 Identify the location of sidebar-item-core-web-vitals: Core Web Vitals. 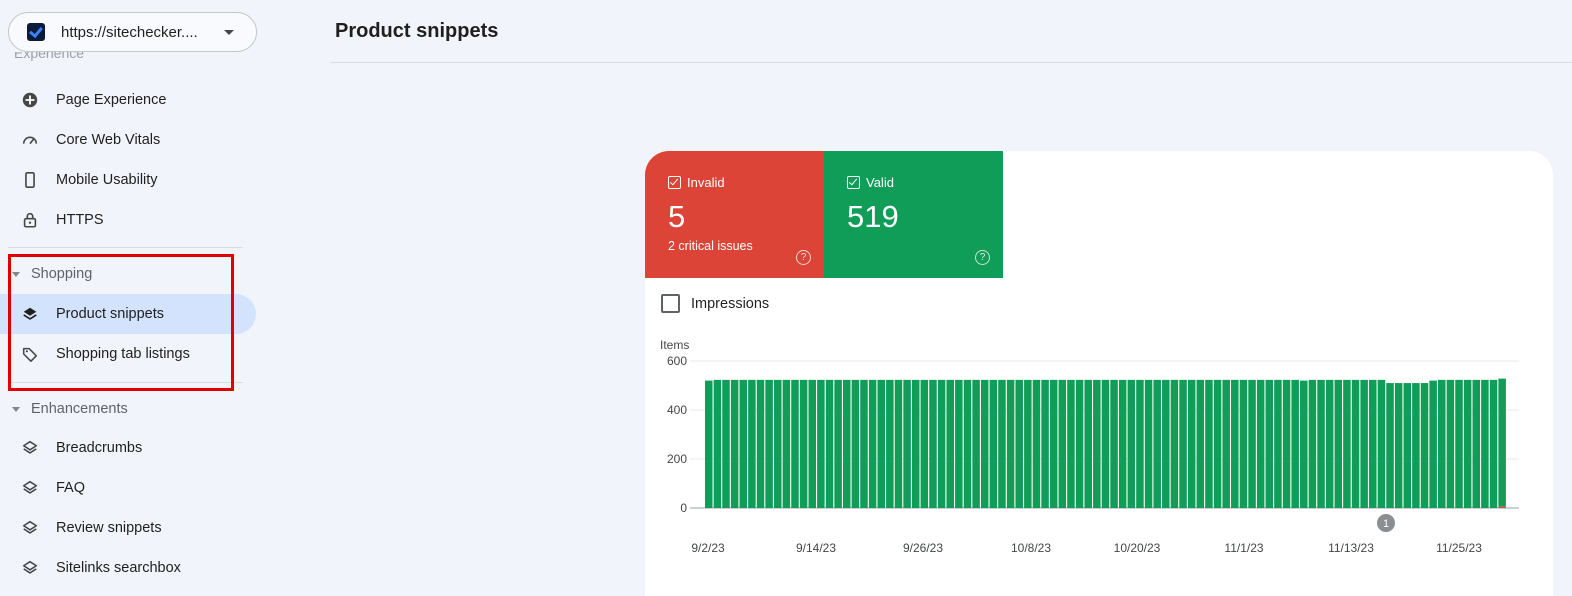
(128, 140).